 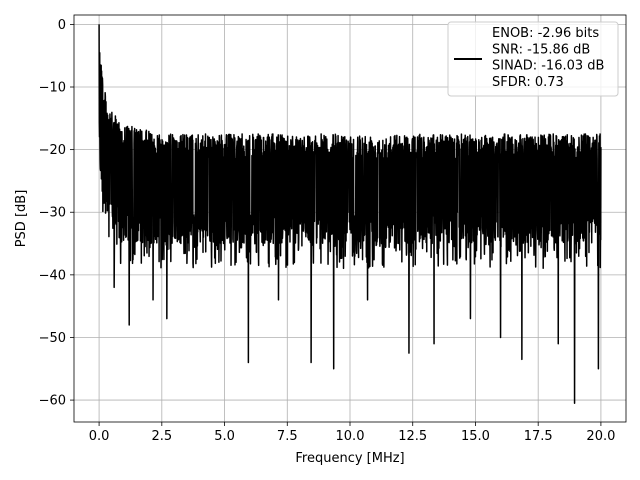 What do you see at coordinates (62, 25) in the screenshot?
I see `y-tick-label: 0` at bounding box center [62, 25].